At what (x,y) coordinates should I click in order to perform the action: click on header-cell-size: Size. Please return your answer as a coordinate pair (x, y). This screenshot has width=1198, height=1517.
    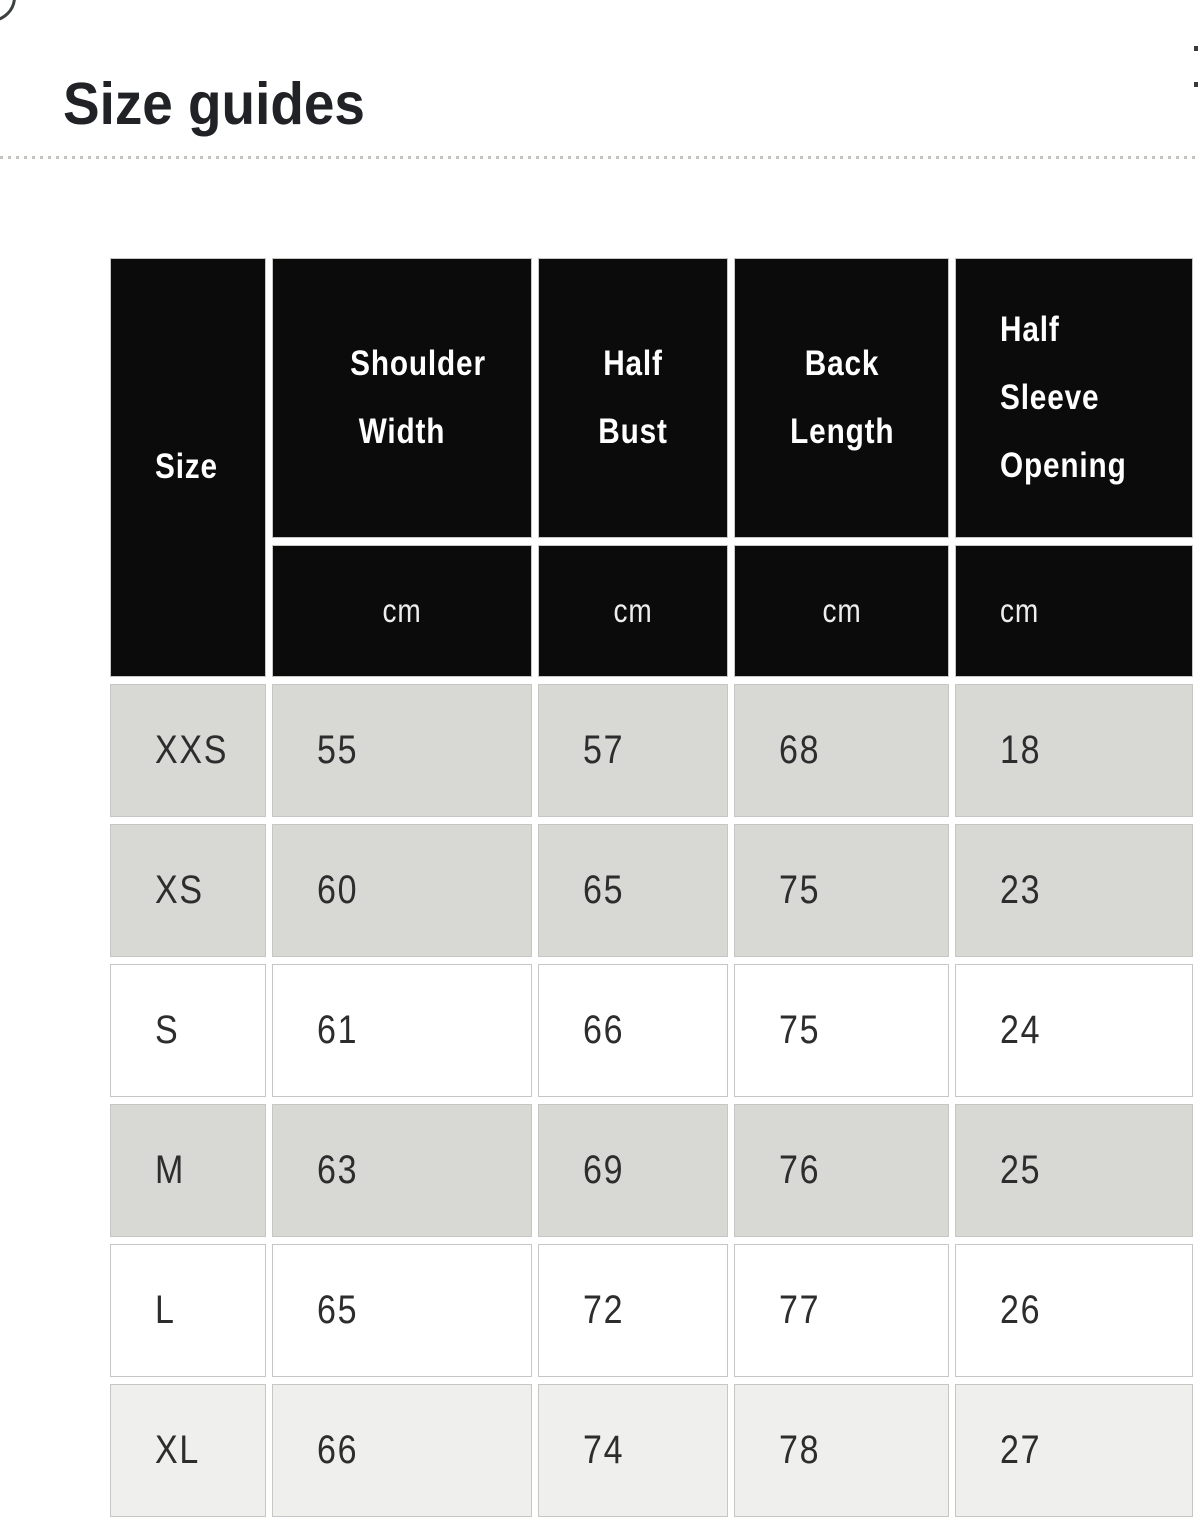
    Looking at the image, I should click on (188, 467).